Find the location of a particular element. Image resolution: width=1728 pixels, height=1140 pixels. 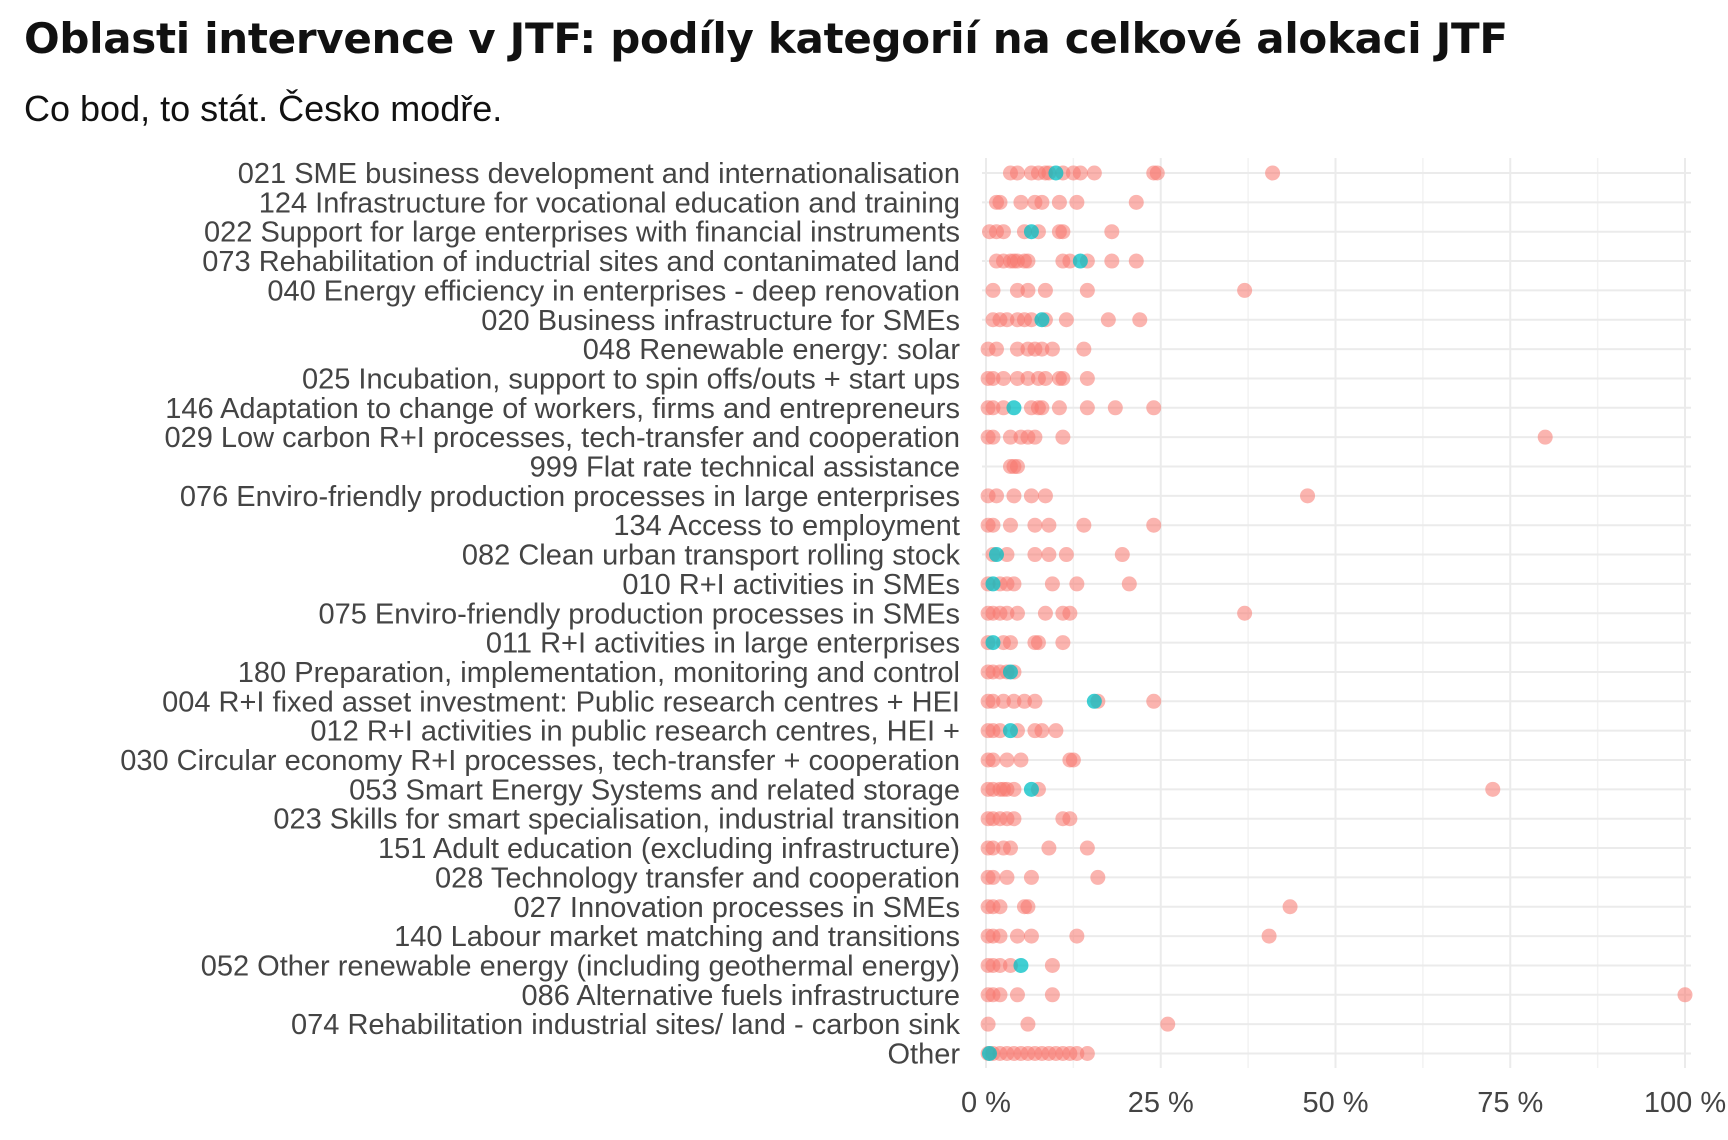

category-label: Other is located at coordinates (923, 1055).